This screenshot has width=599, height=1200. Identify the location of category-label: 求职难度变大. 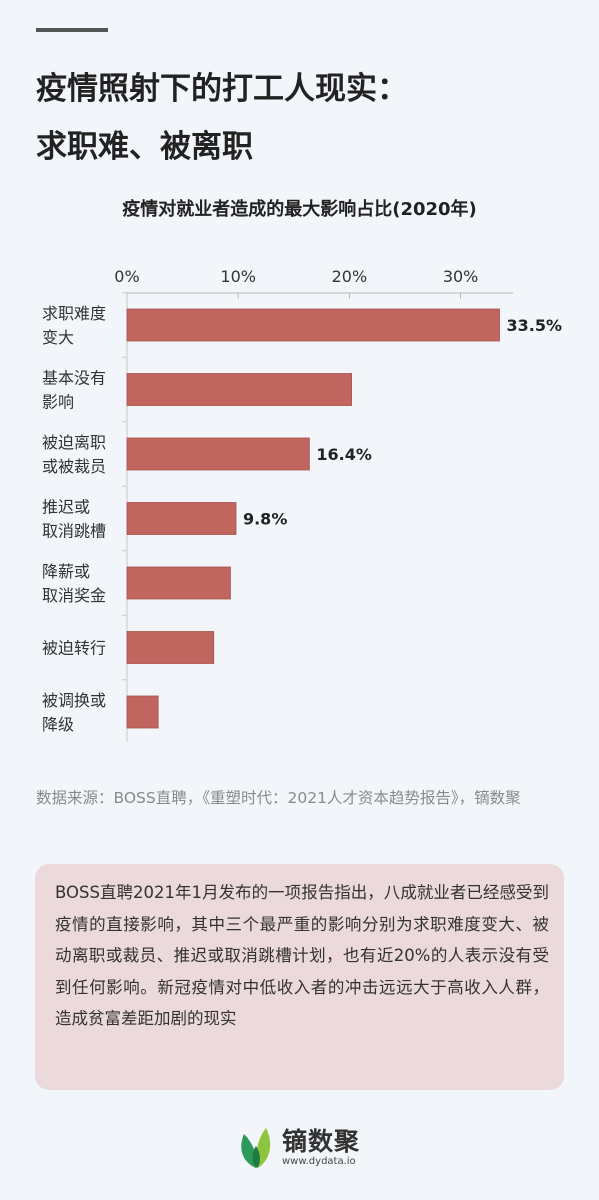
(74, 325).